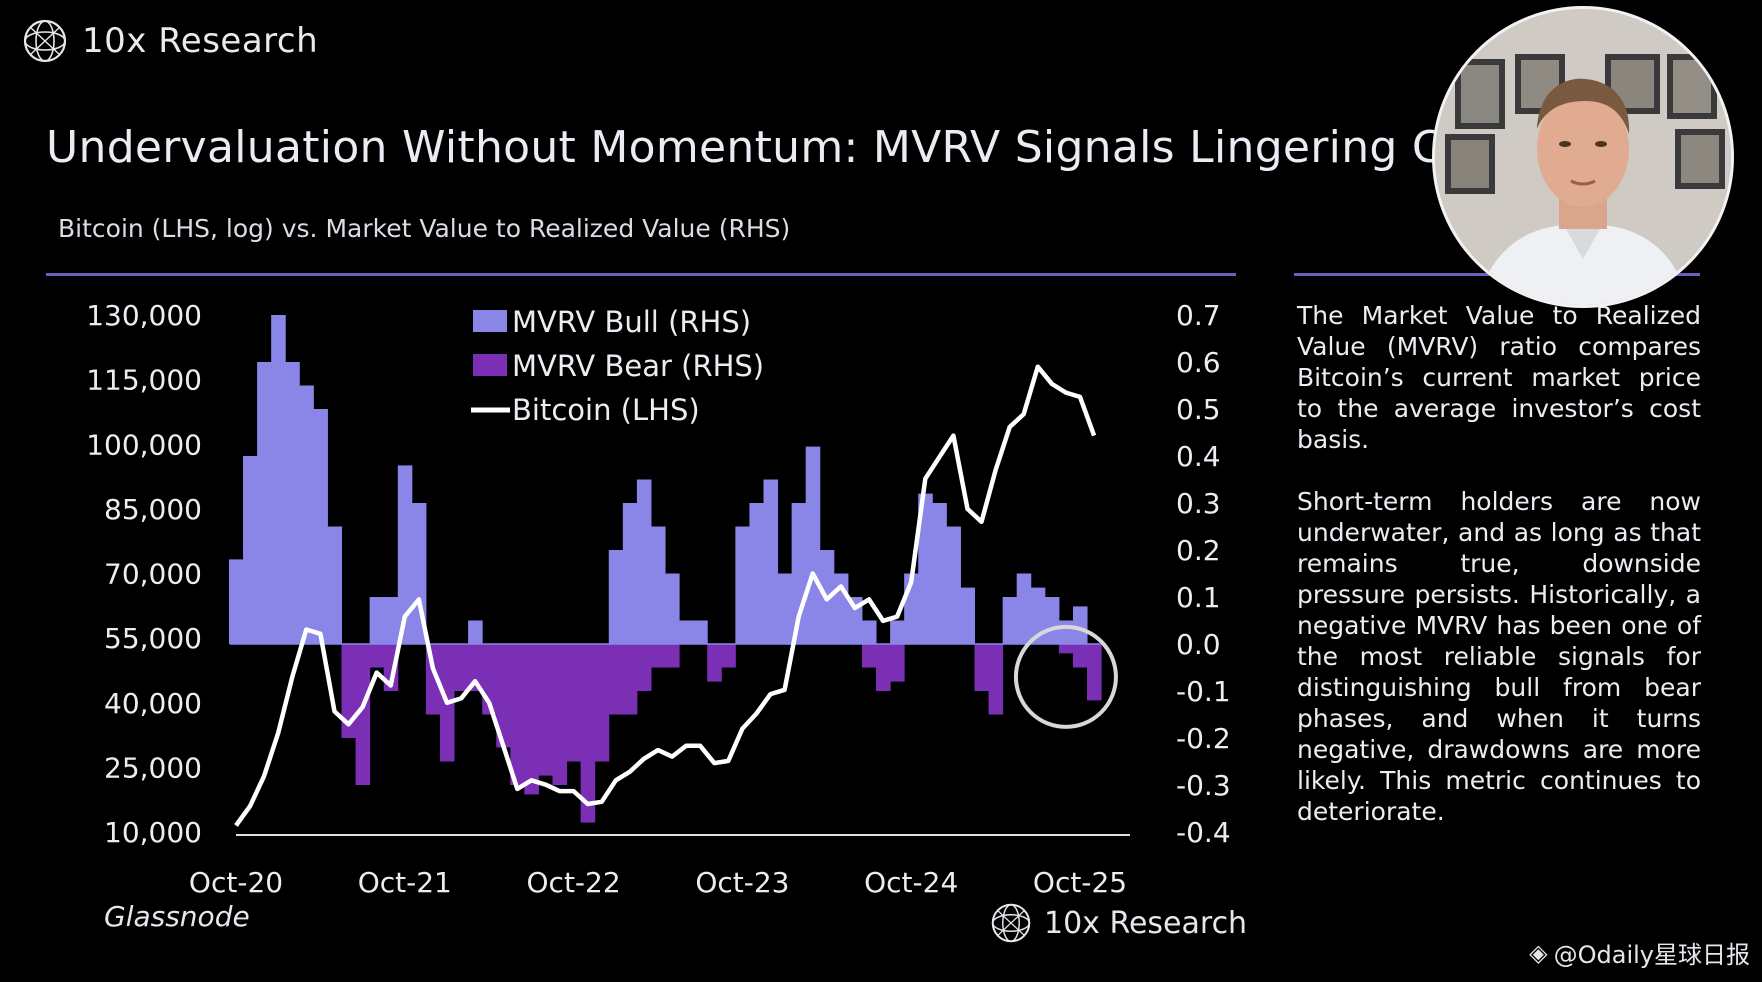 This screenshot has width=1762, height=982. What do you see at coordinates (1198, 550) in the screenshot?
I see `right-tick-label: 0.2` at bounding box center [1198, 550].